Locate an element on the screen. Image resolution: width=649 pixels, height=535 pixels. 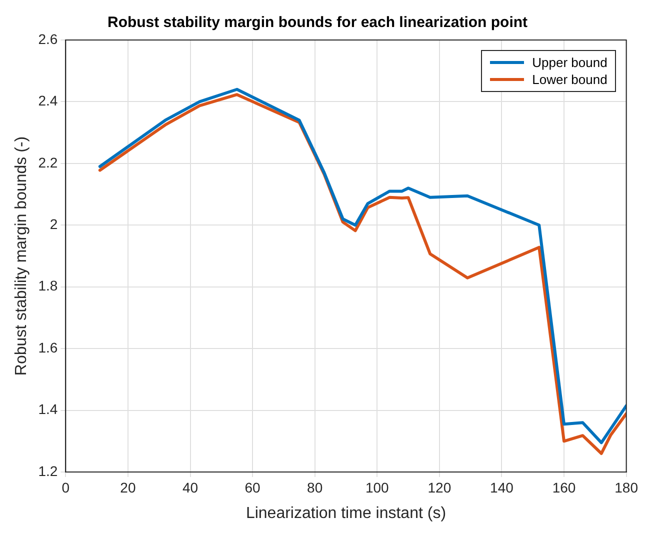
x-tick-label: 40 is located at coordinates (190, 487).